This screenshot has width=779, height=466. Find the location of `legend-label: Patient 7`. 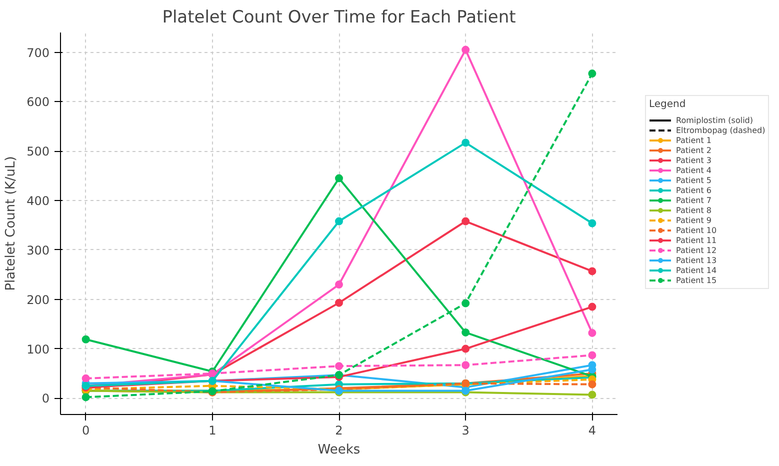

legend-label: Patient 7 is located at coordinates (694, 200).